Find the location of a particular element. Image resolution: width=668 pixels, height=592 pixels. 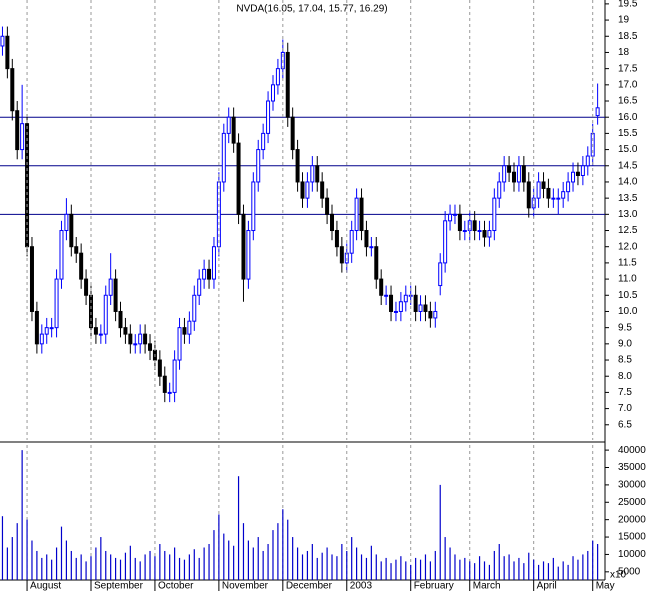

y-tick-label: 8.0 is located at coordinates (625, 376).